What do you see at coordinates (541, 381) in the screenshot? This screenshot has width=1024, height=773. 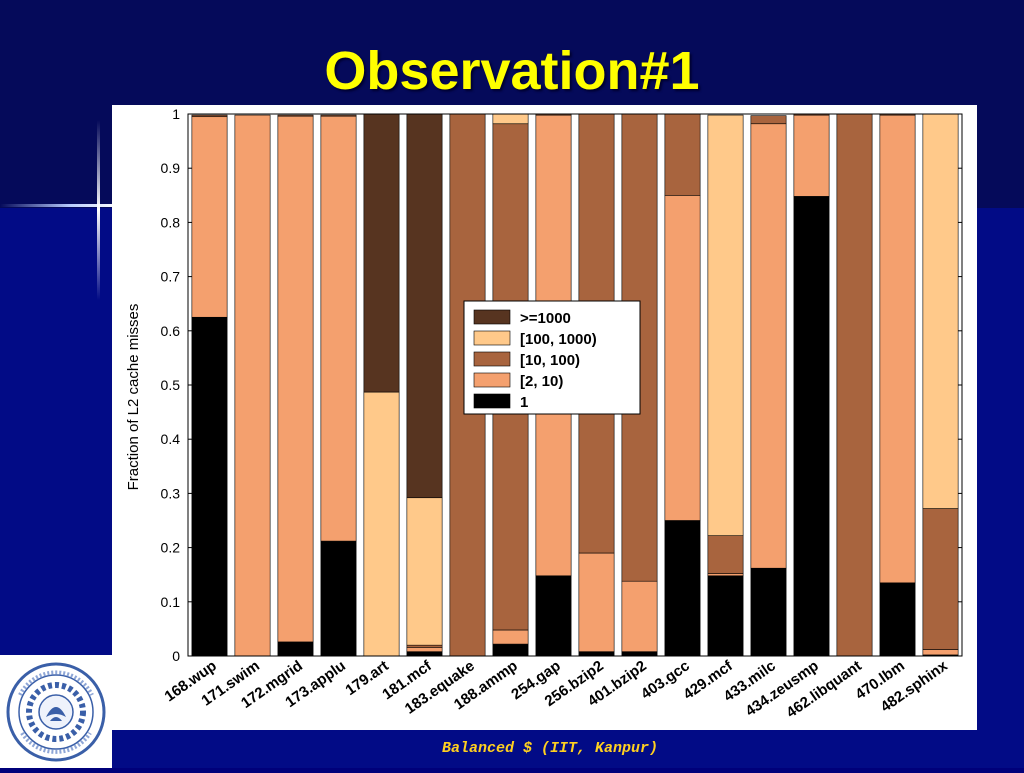 I see `legend-label: [2, 10)` at bounding box center [541, 381].